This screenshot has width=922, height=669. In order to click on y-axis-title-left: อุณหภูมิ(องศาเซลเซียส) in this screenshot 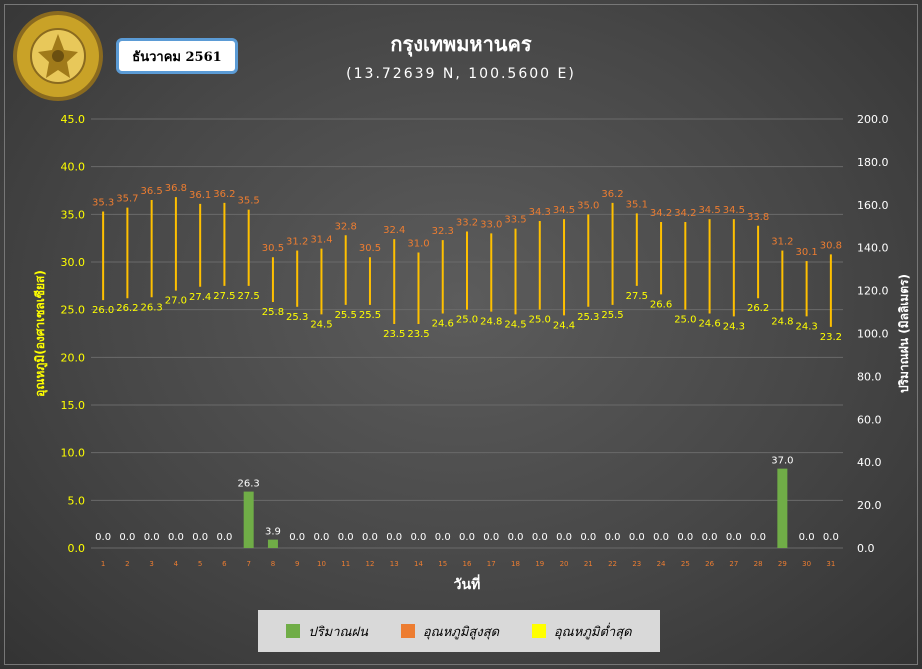, I will do `click(40, 333)`.